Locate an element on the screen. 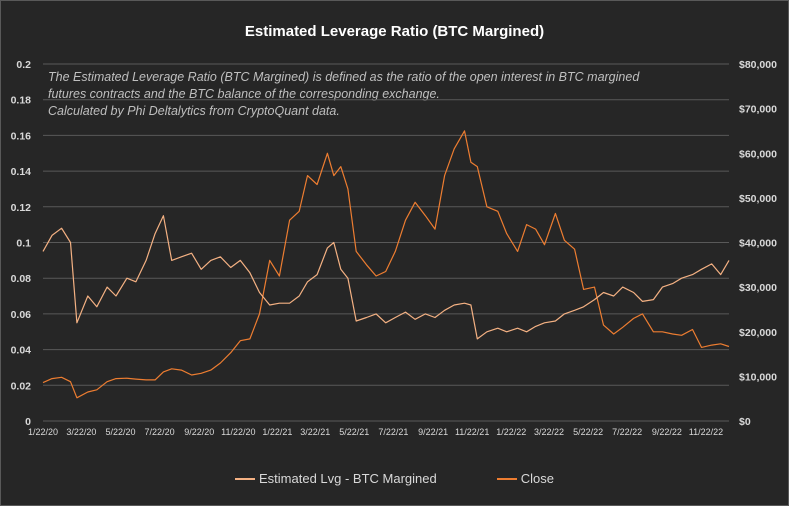  legend-item-leverage: Estimated Lvg - BTC Margined is located at coordinates (336, 478).